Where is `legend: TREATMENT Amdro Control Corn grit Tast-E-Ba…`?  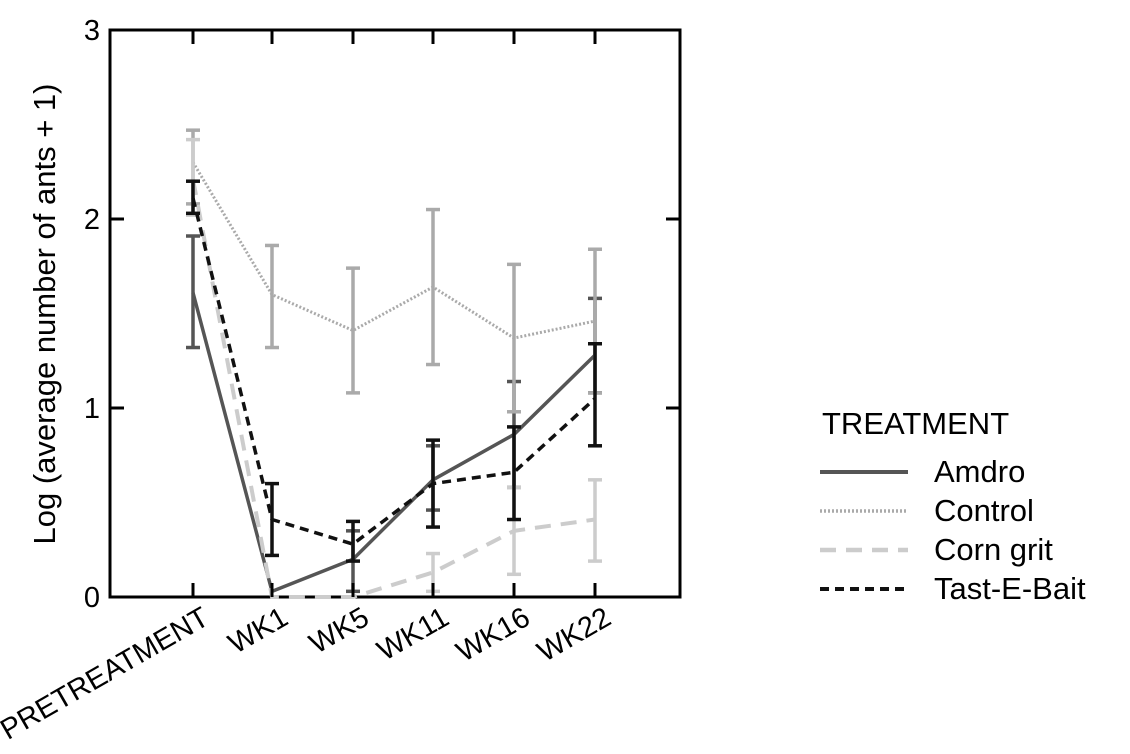 legend: TREATMENT Amdro Control Corn grit Tast-E-Ba… is located at coordinates (953, 506).